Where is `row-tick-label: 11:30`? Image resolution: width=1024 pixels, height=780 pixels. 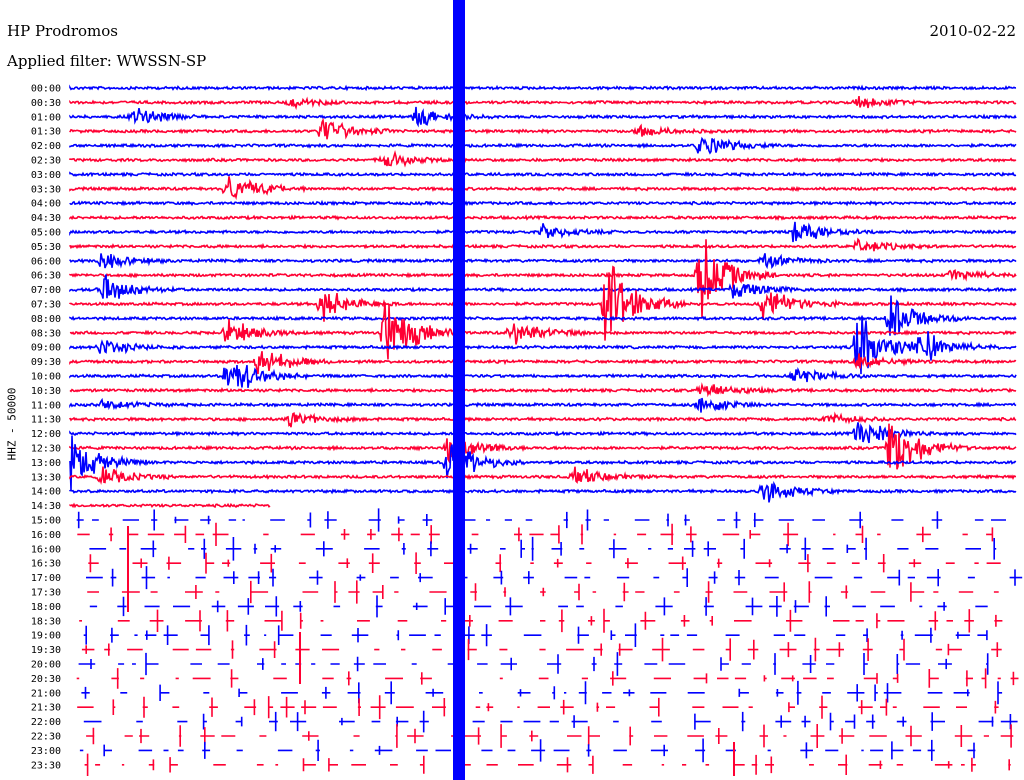 row-tick-label: 11:30 is located at coordinates (46, 420).